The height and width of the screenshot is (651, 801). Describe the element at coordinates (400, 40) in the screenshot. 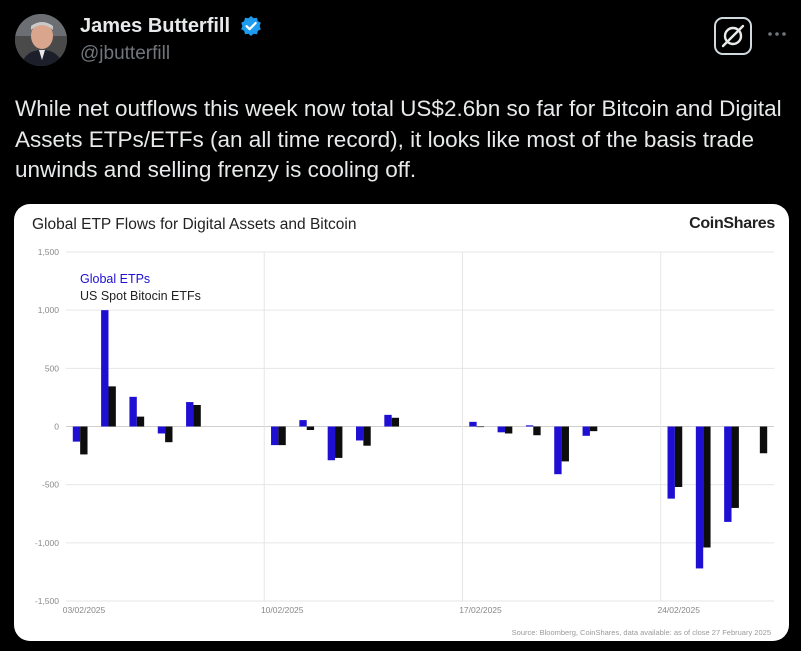

I see `tweet-header: James Butterfill @jbutterfill` at that location.